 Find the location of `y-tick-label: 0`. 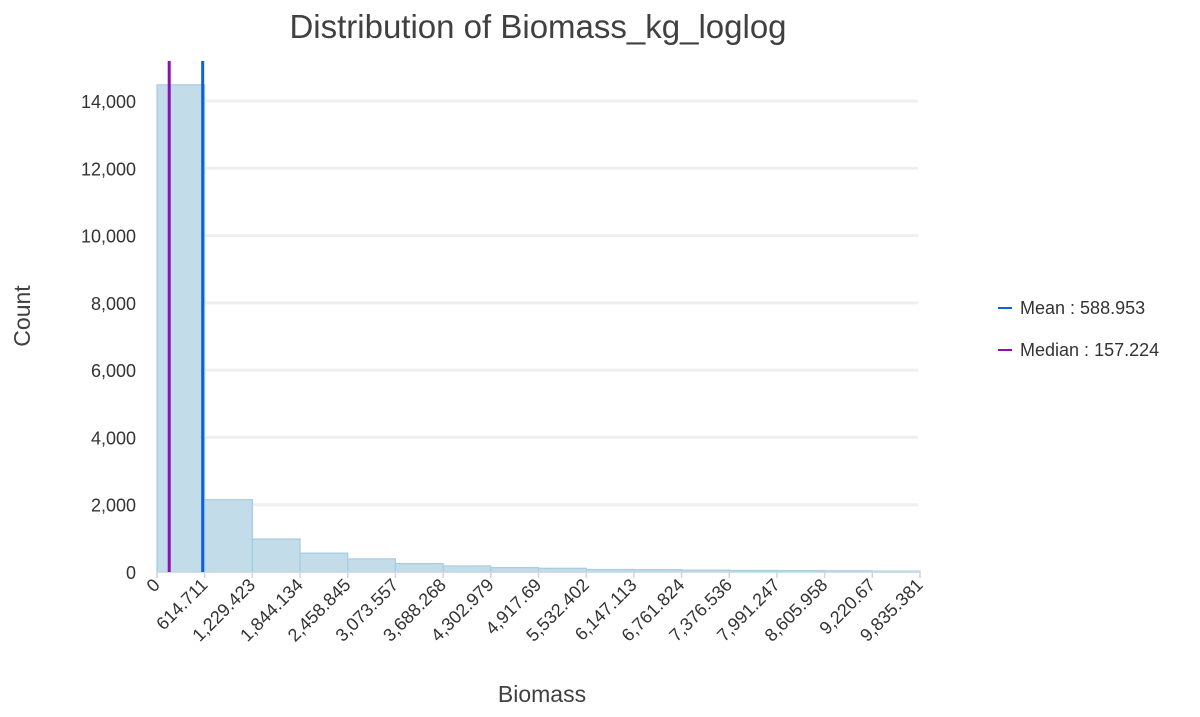

y-tick-label: 0 is located at coordinates (131, 573).